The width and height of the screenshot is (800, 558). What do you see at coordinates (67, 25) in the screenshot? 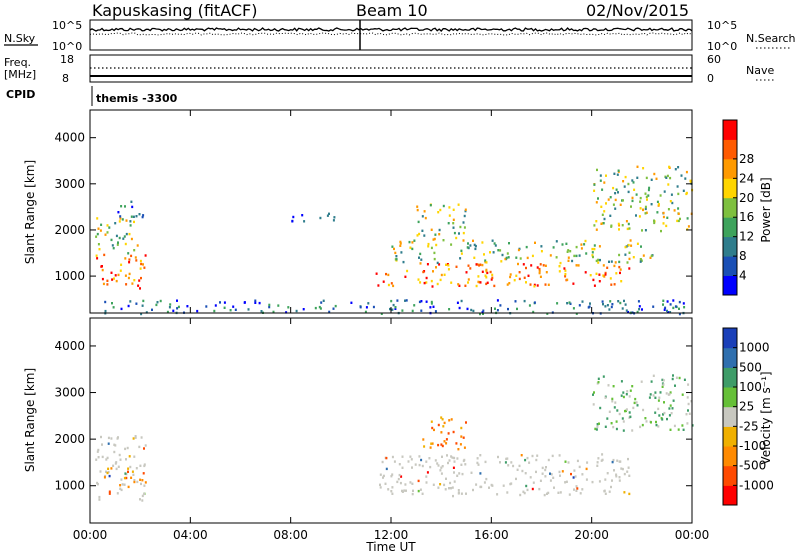
I see `noise-left-tick-top: 10^5` at bounding box center [67, 25].